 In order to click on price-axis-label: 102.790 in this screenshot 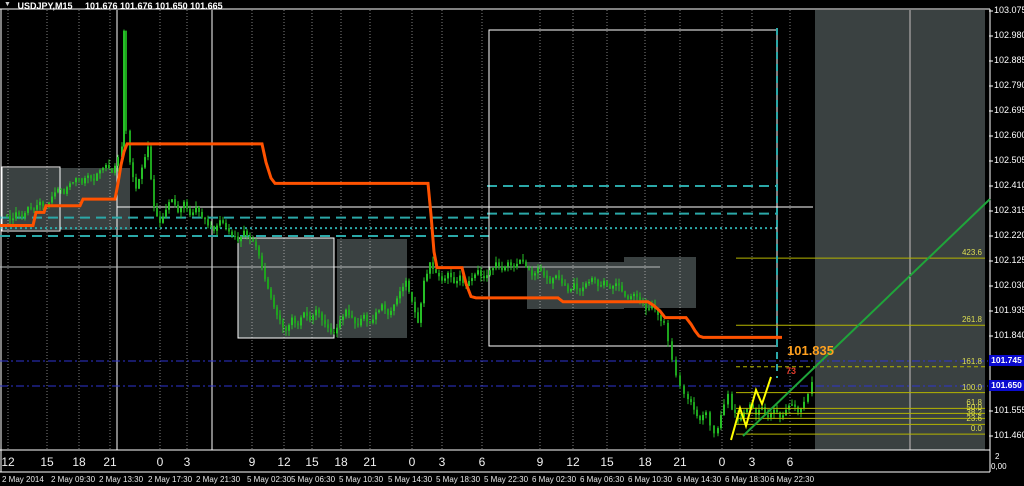, I will do `click(1009, 85)`.